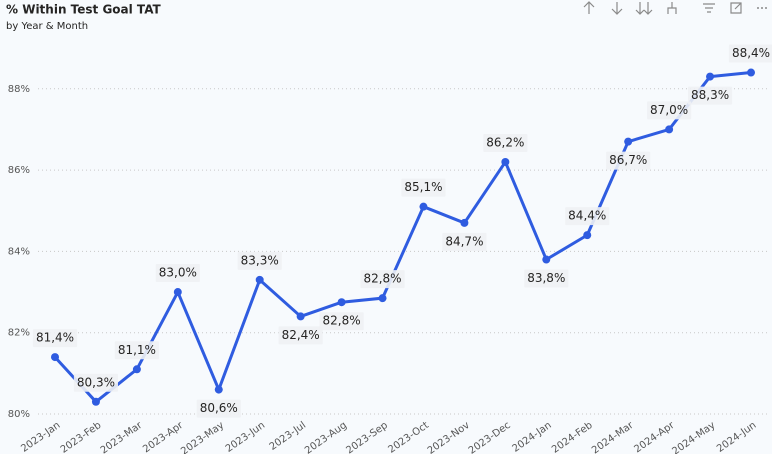 The width and height of the screenshot is (772, 454). Describe the element at coordinates (47, 26) in the screenshot. I see `chart-subtitle: by Year & Month` at that location.